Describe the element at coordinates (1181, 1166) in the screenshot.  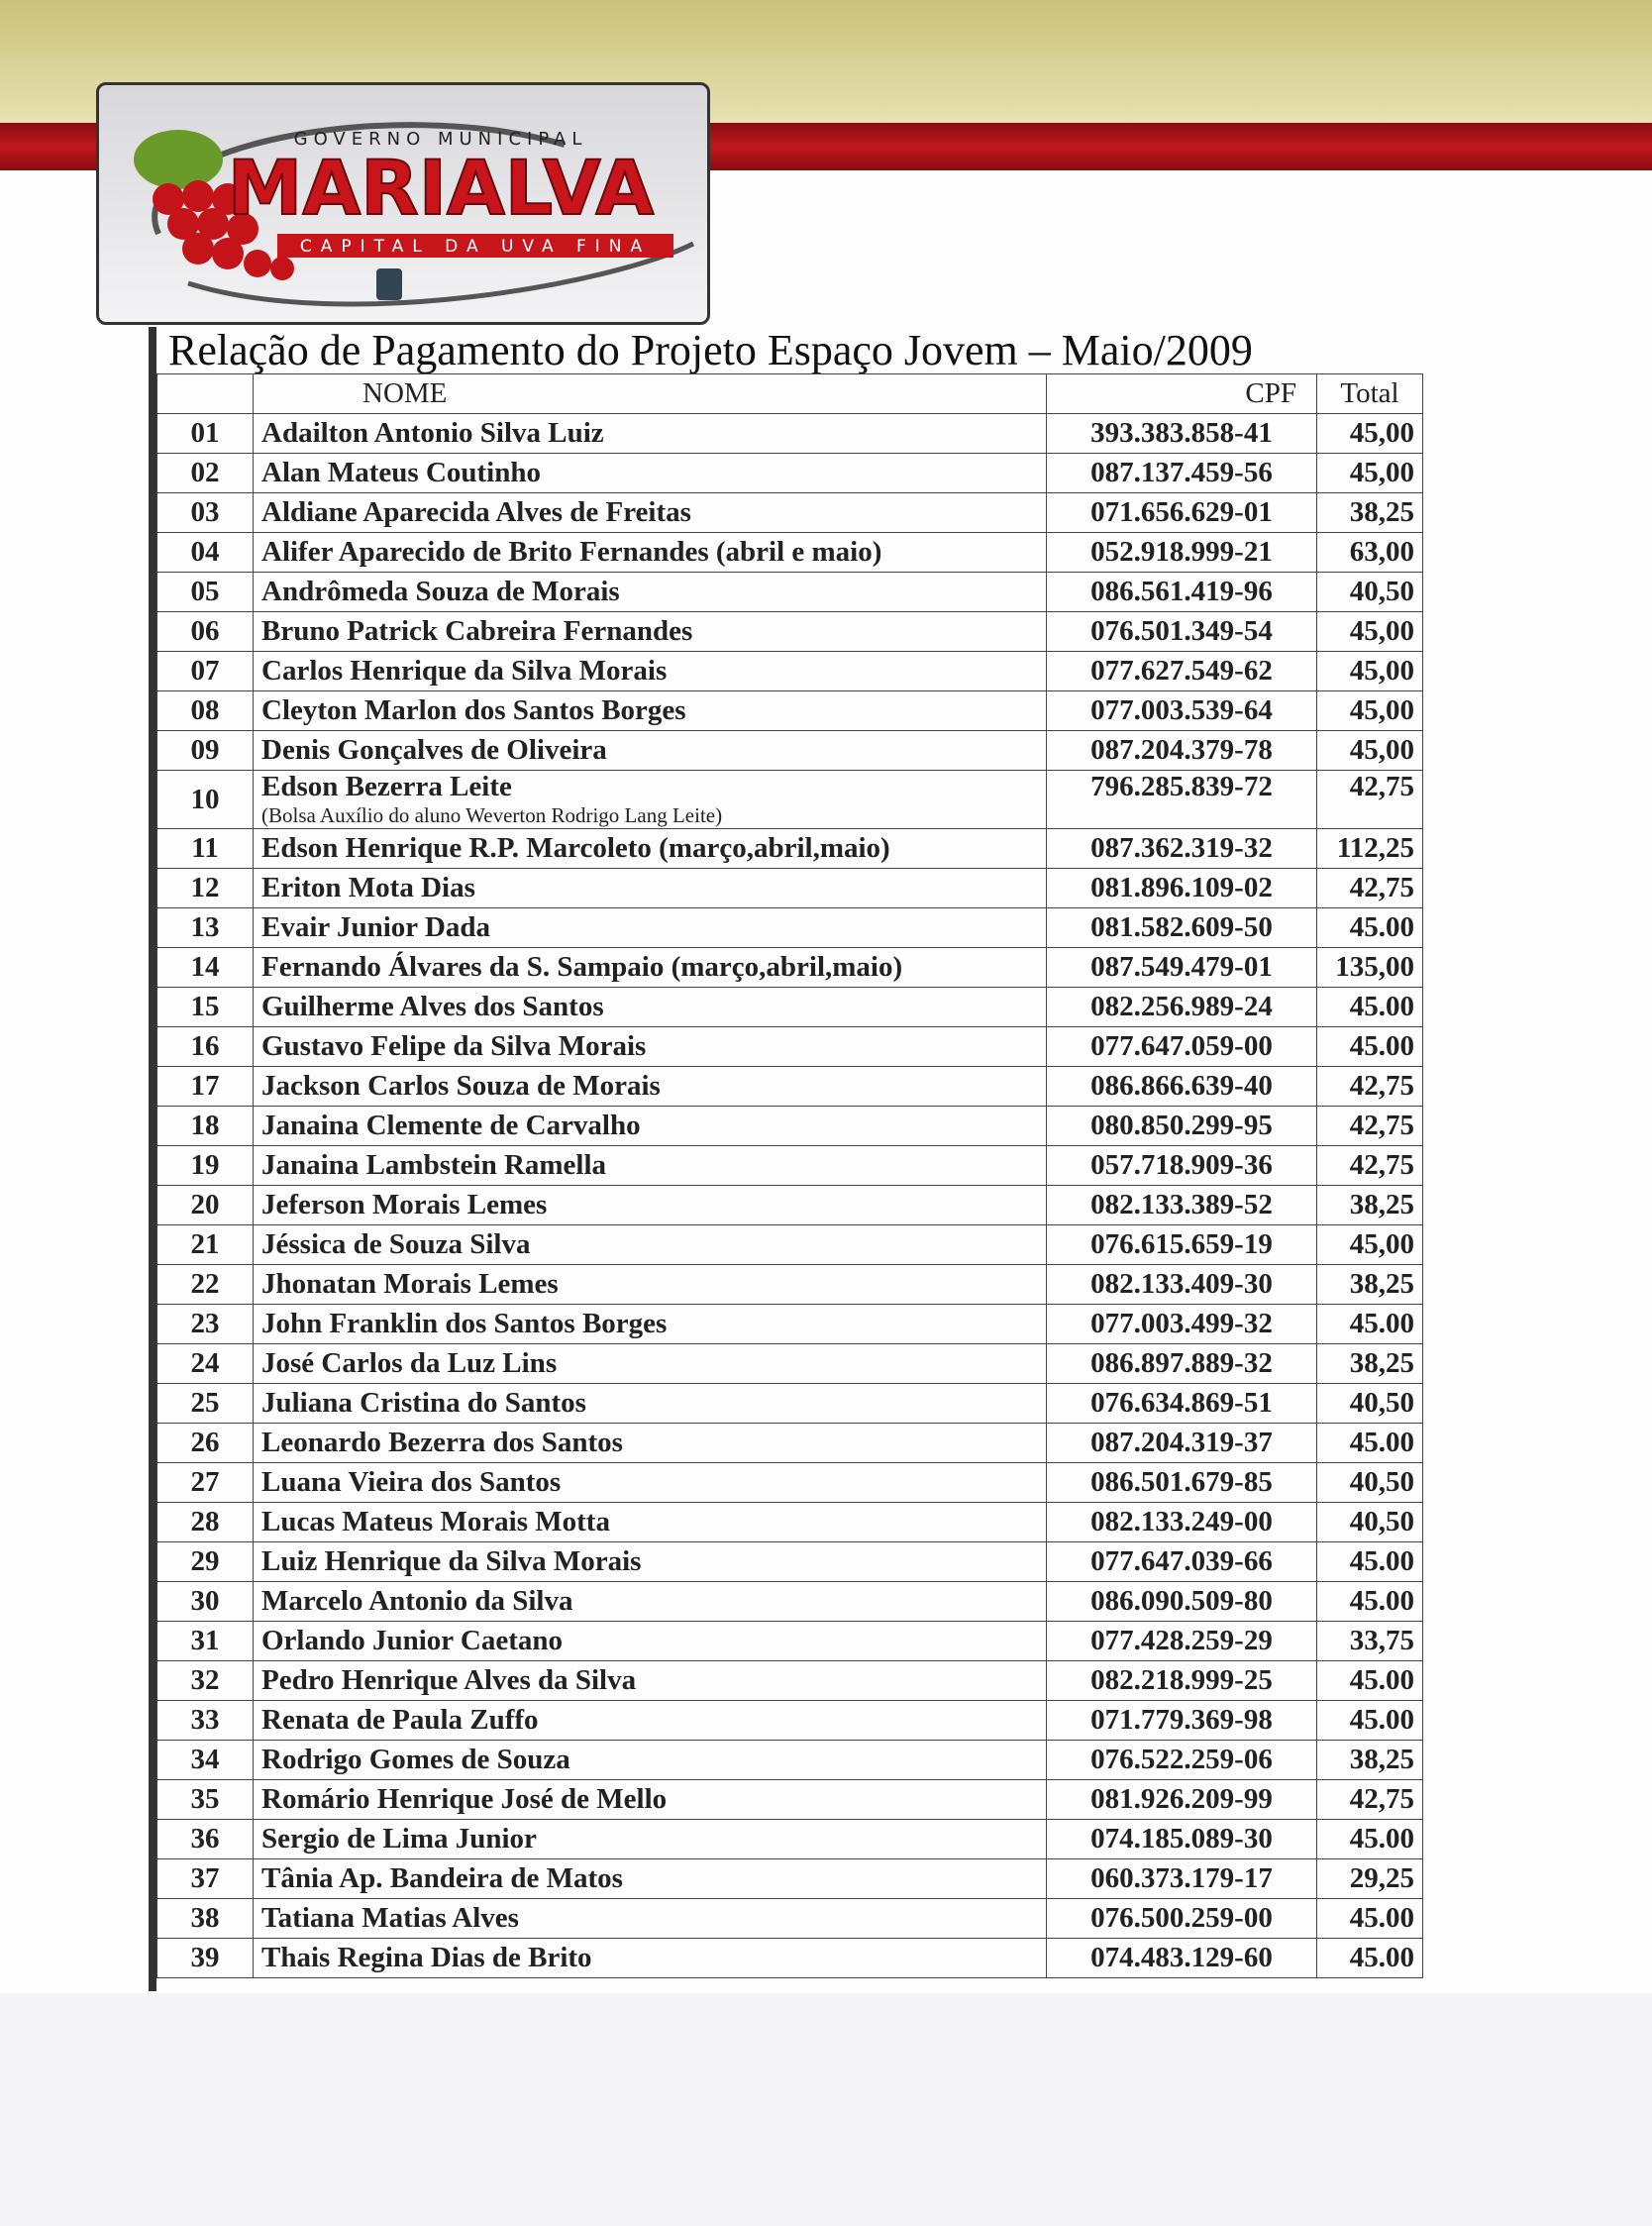
I see `cpf: 057.718.909-36` at that location.